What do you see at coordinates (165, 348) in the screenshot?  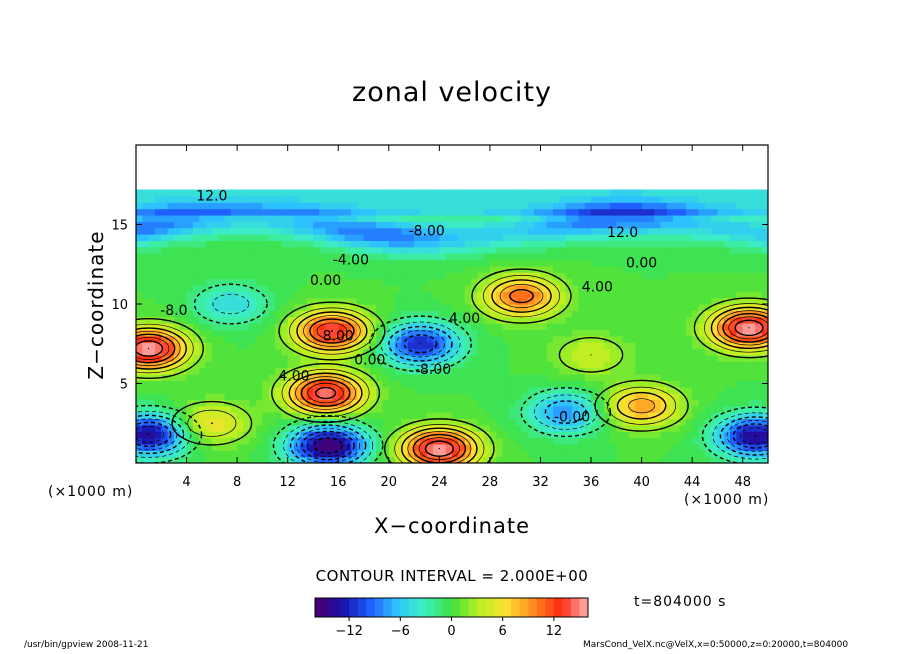 I see `contour-line` at bounding box center [165, 348].